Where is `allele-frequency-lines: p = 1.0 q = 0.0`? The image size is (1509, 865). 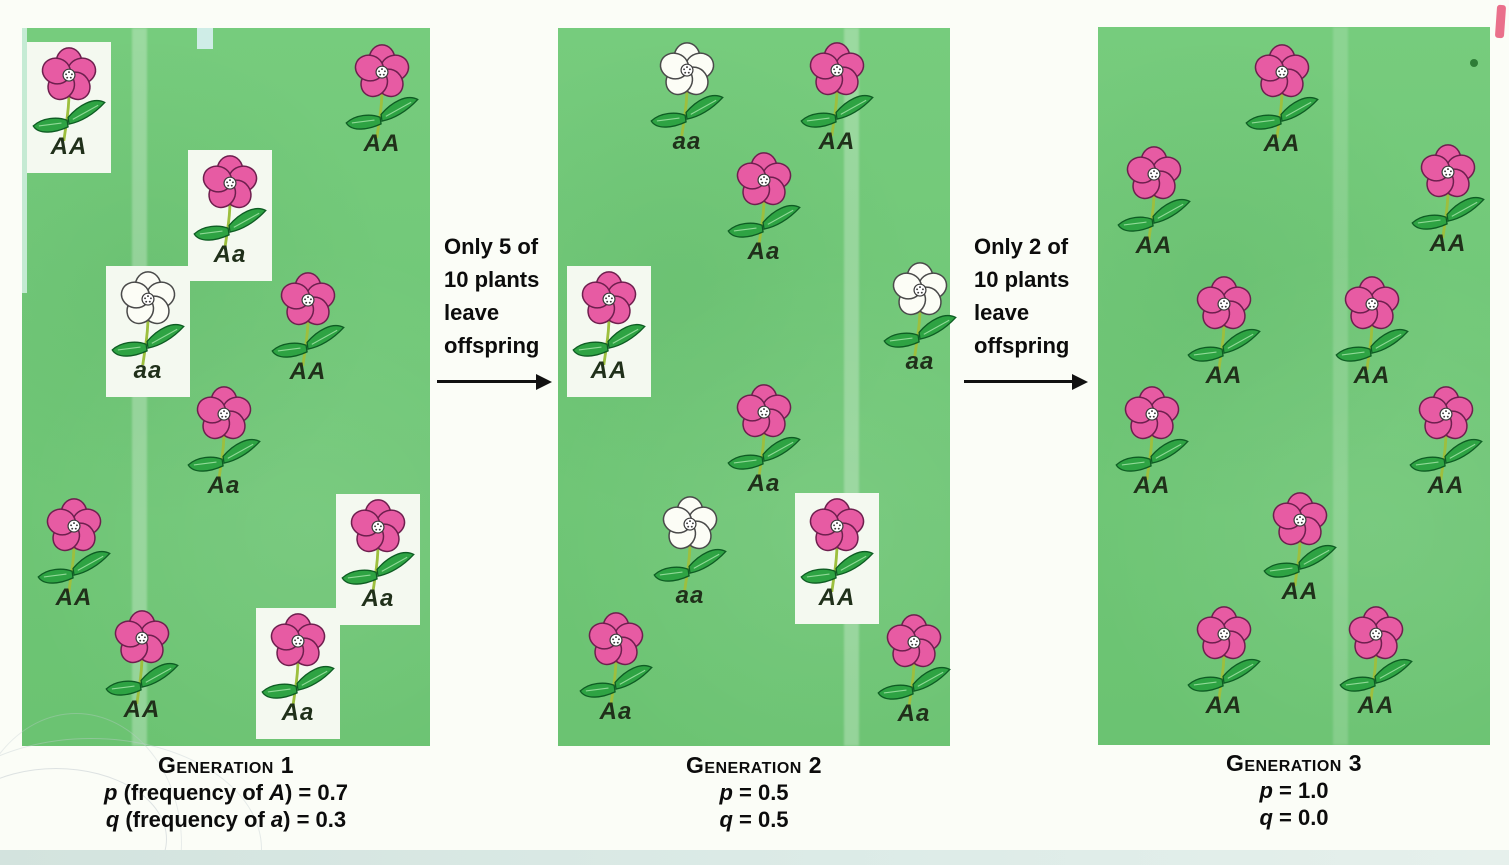 allele-frequency-lines: p = 1.0 q = 0.0 is located at coordinates (1294, 804).